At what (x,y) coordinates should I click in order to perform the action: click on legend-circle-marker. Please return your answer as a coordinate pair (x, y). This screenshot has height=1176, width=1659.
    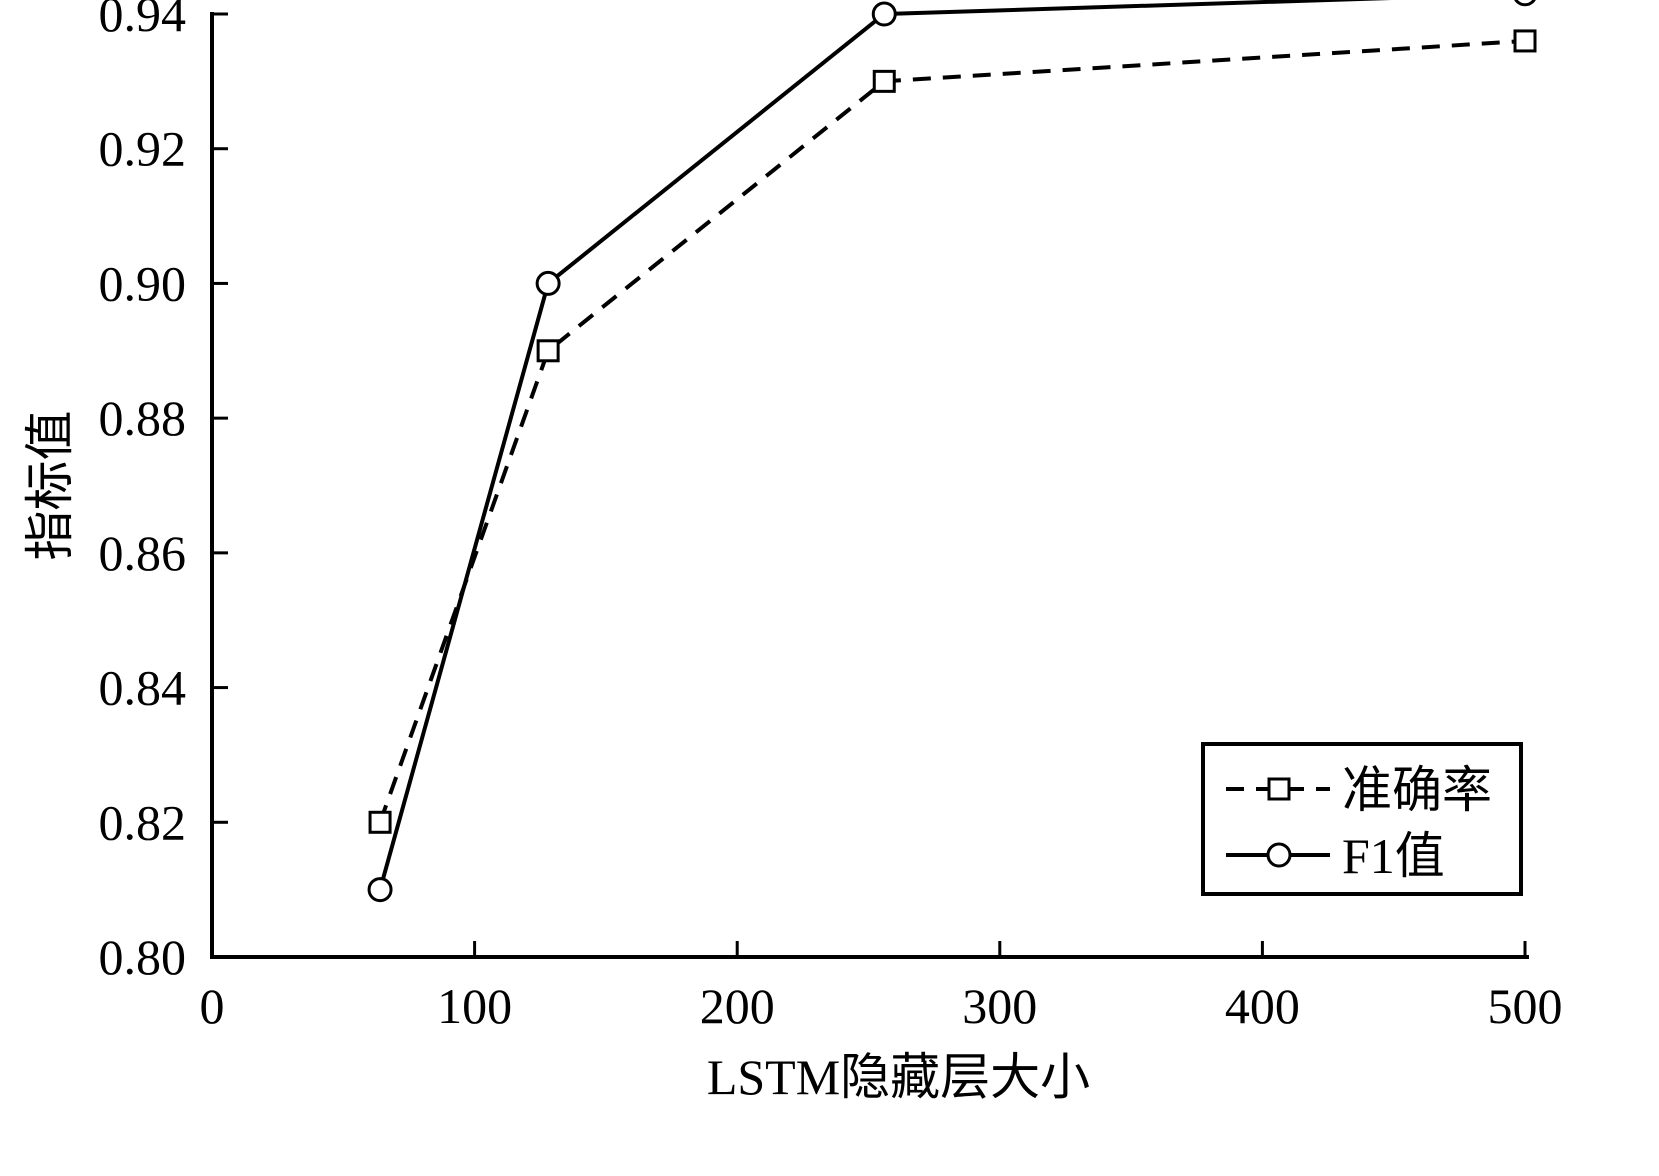
    Looking at the image, I should click on (1279, 855).